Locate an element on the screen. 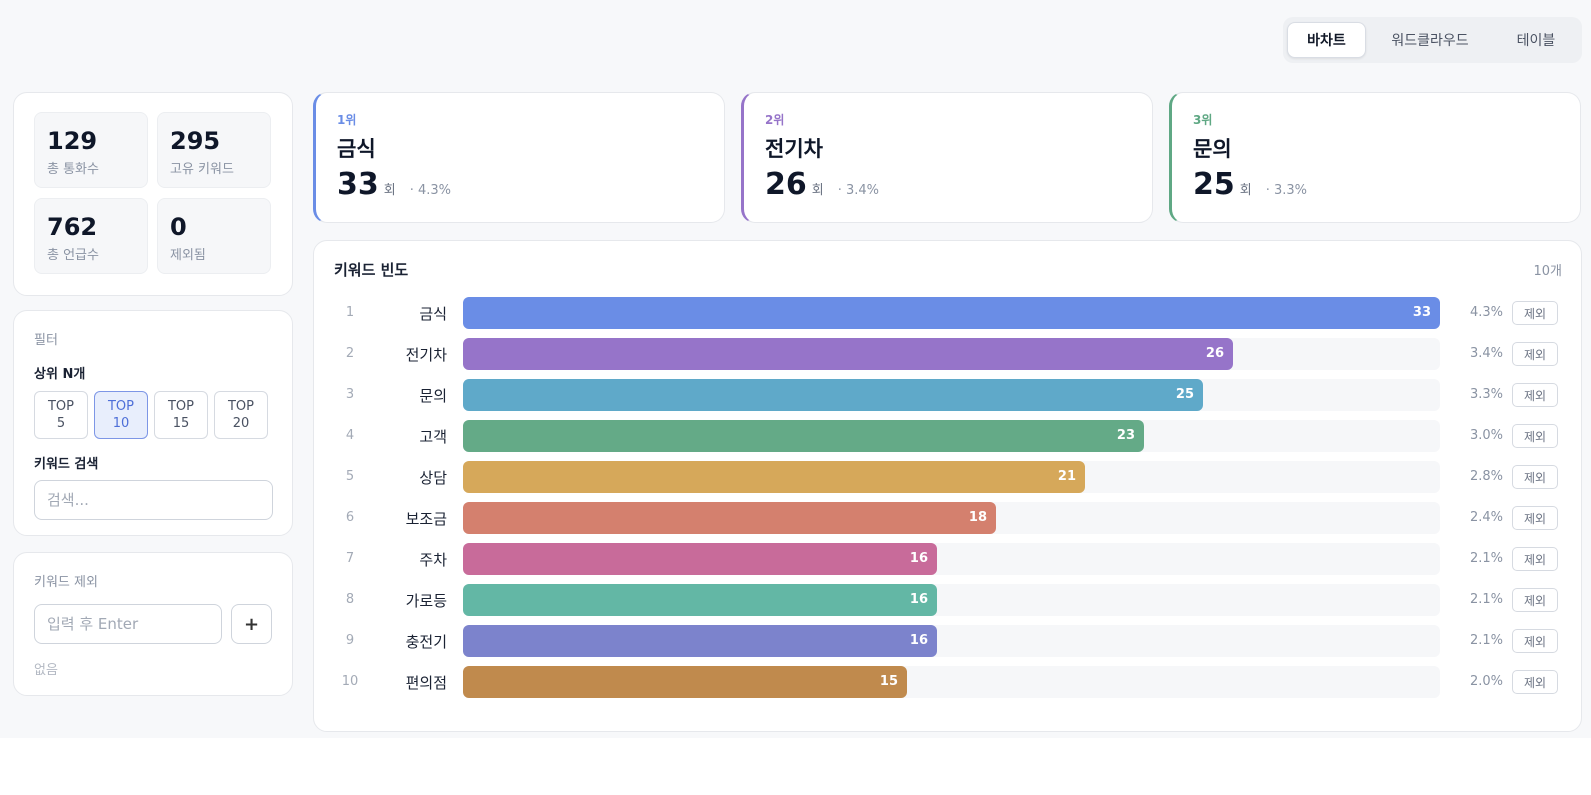 The width and height of the screenshot is (1591, 795). bar: 25 is located at coordinates (833, 395).